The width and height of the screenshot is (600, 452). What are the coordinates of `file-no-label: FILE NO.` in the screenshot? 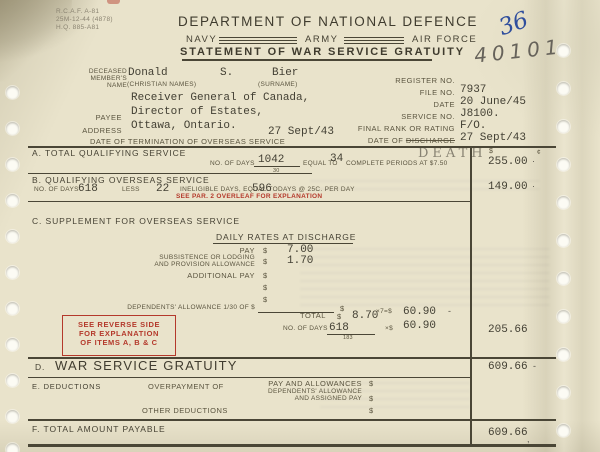 It's located at (437, 92).